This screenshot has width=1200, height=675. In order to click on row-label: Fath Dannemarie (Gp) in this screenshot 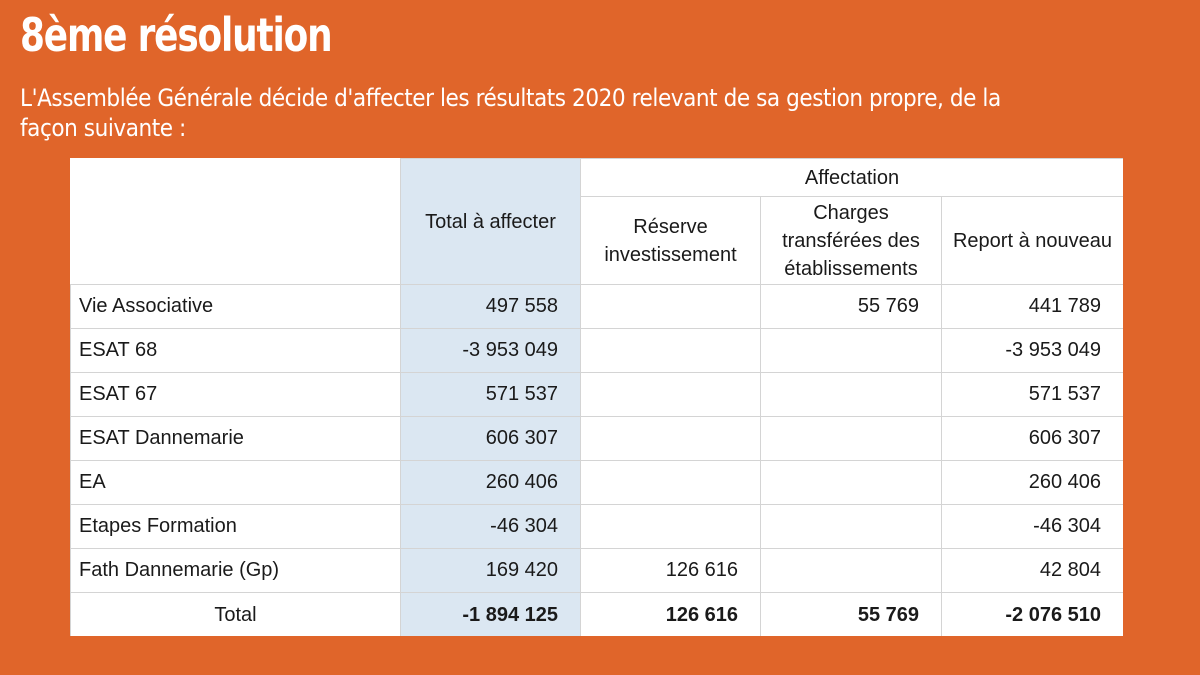, I will do `click(235, 570)`.